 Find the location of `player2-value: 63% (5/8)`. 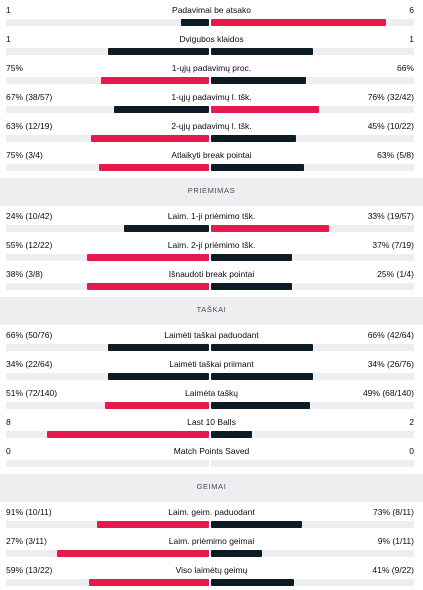

player2-value: 63% (5/8) is located at coordinates (395, 155).